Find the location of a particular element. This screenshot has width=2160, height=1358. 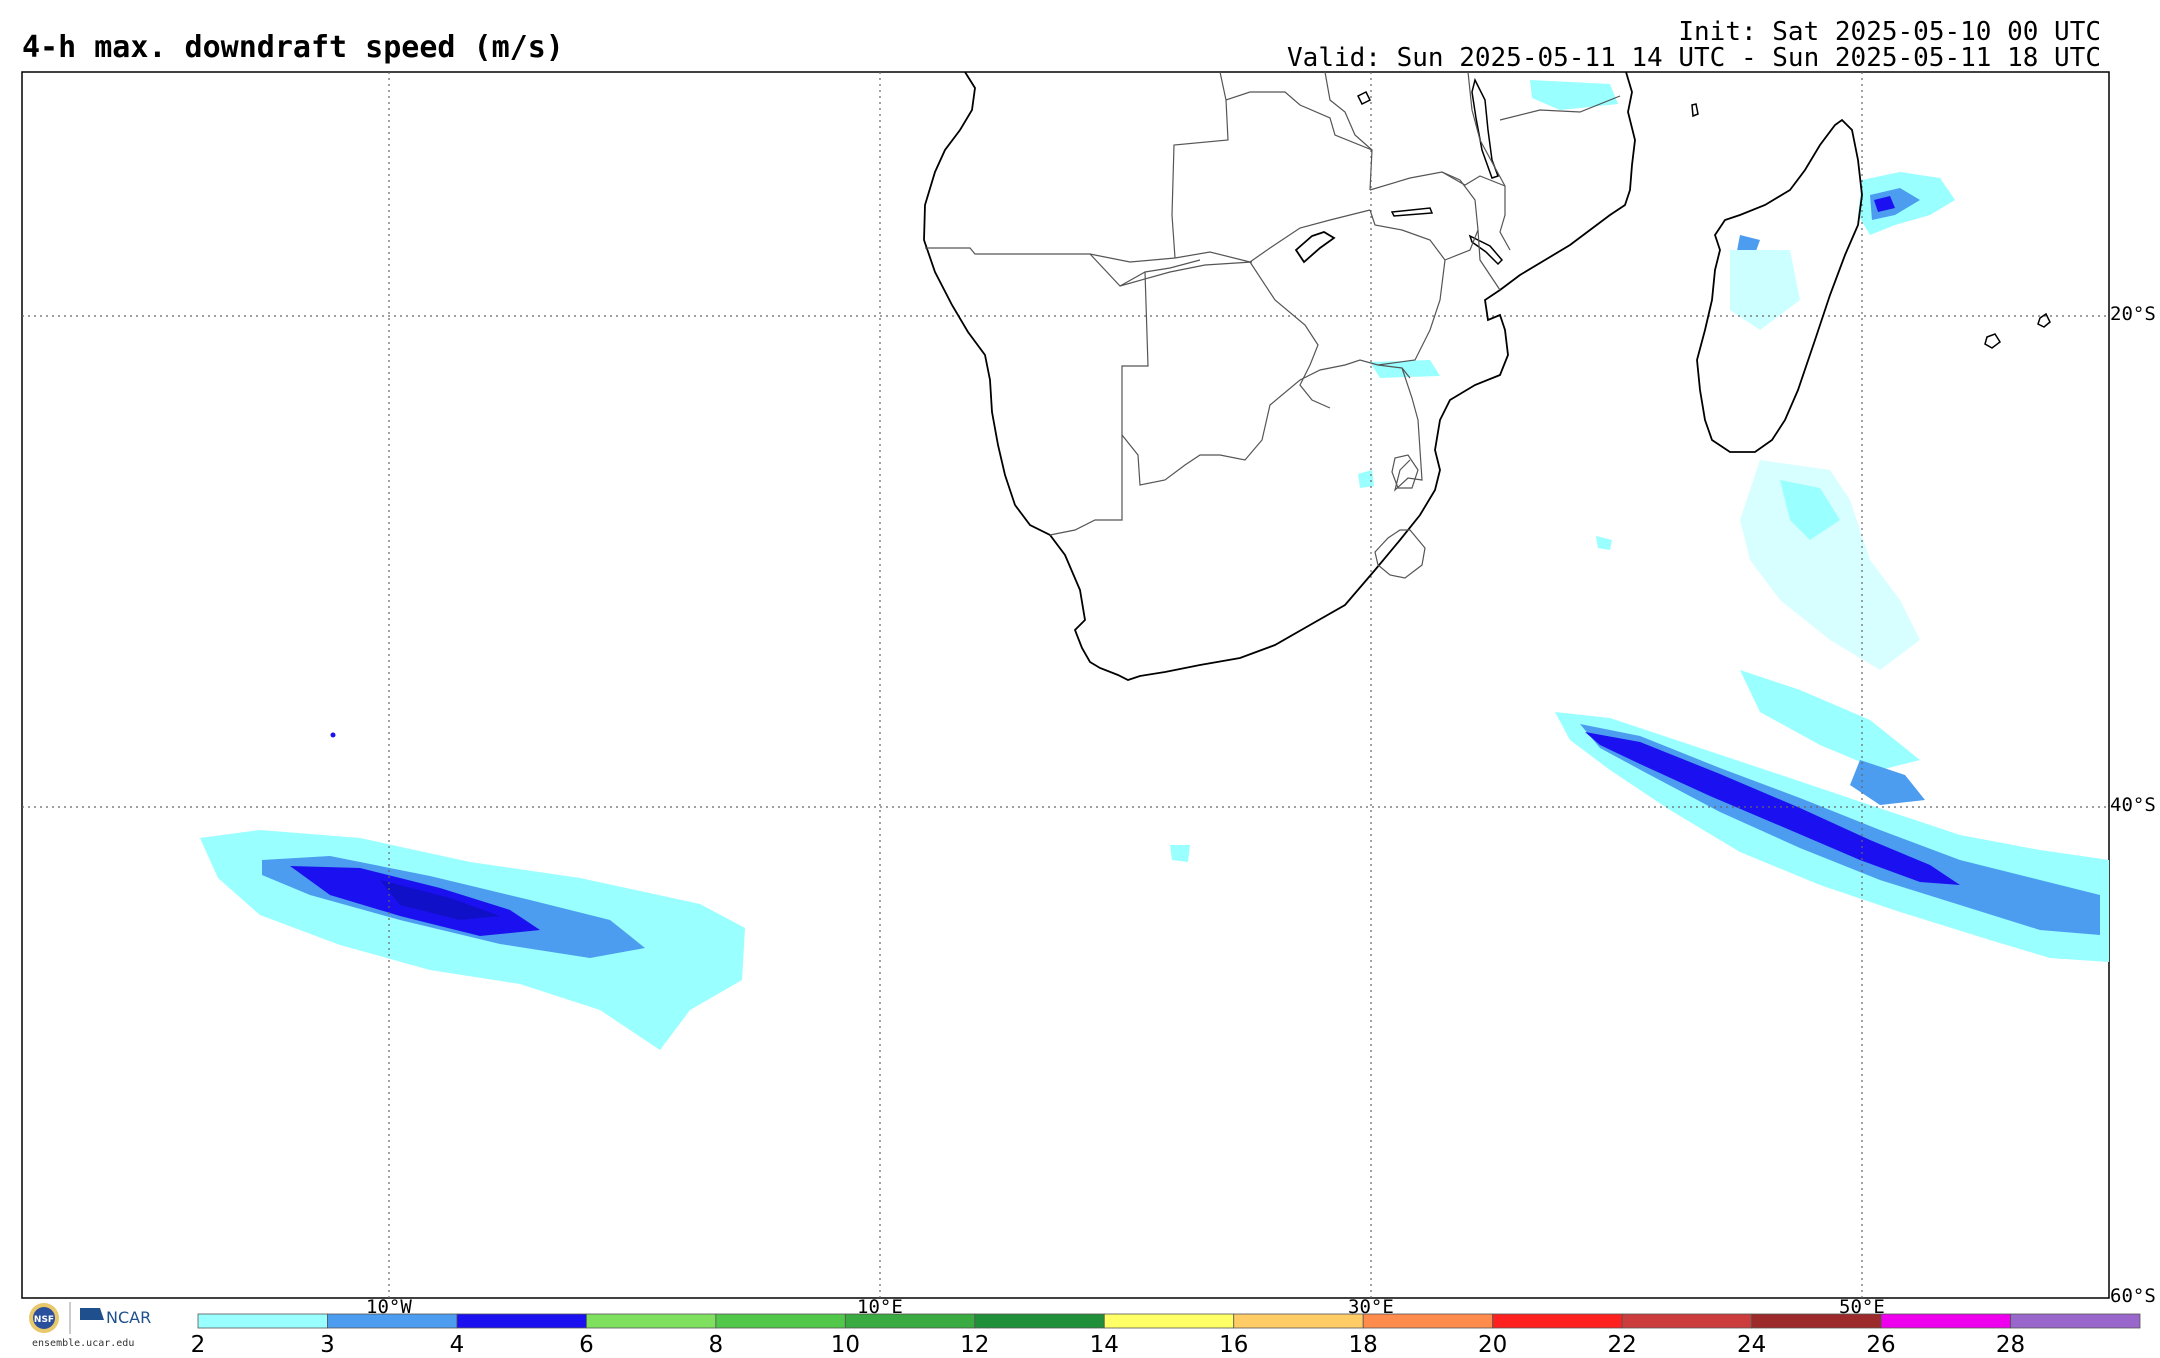

colorbar-tick-label: 14 is located at coordinates (1104, 1345).